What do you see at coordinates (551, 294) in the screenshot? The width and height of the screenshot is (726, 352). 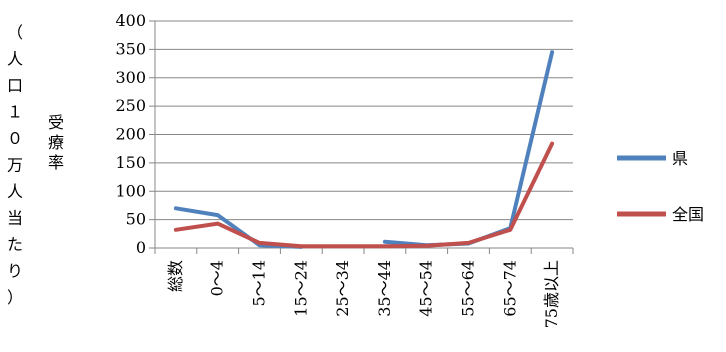 I see `x-tick-label: 75歳以上` at bounding box center [551, 294].